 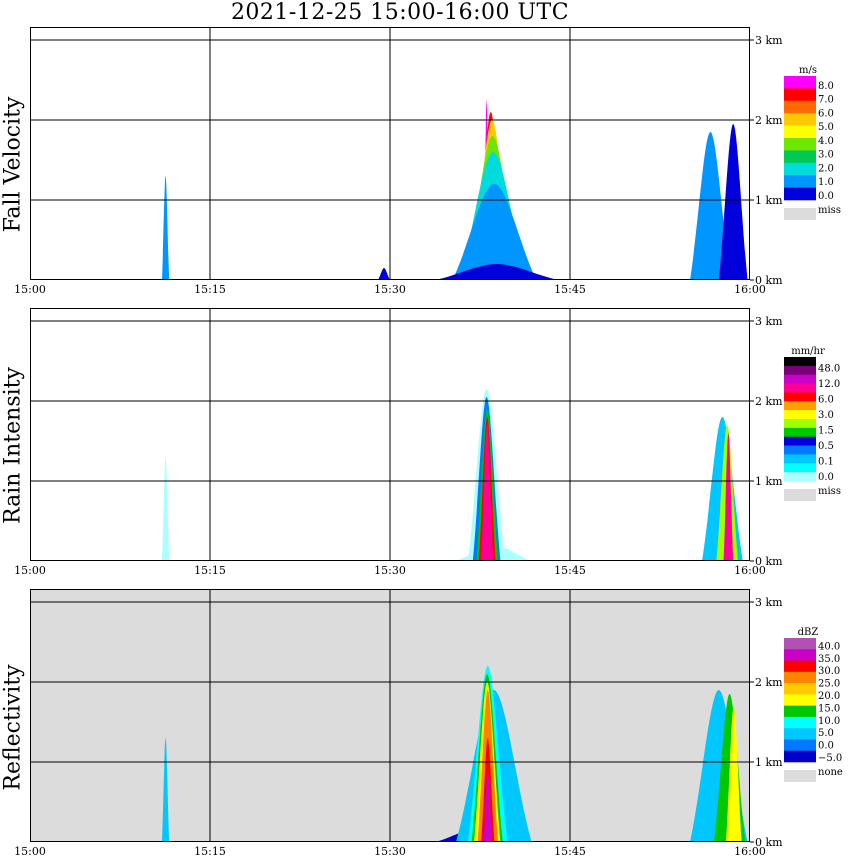 What do you see at coordinates (829, 684) in the screenshot?
I see `colorbar-label: 25.0` at bounding box center [829, 684].